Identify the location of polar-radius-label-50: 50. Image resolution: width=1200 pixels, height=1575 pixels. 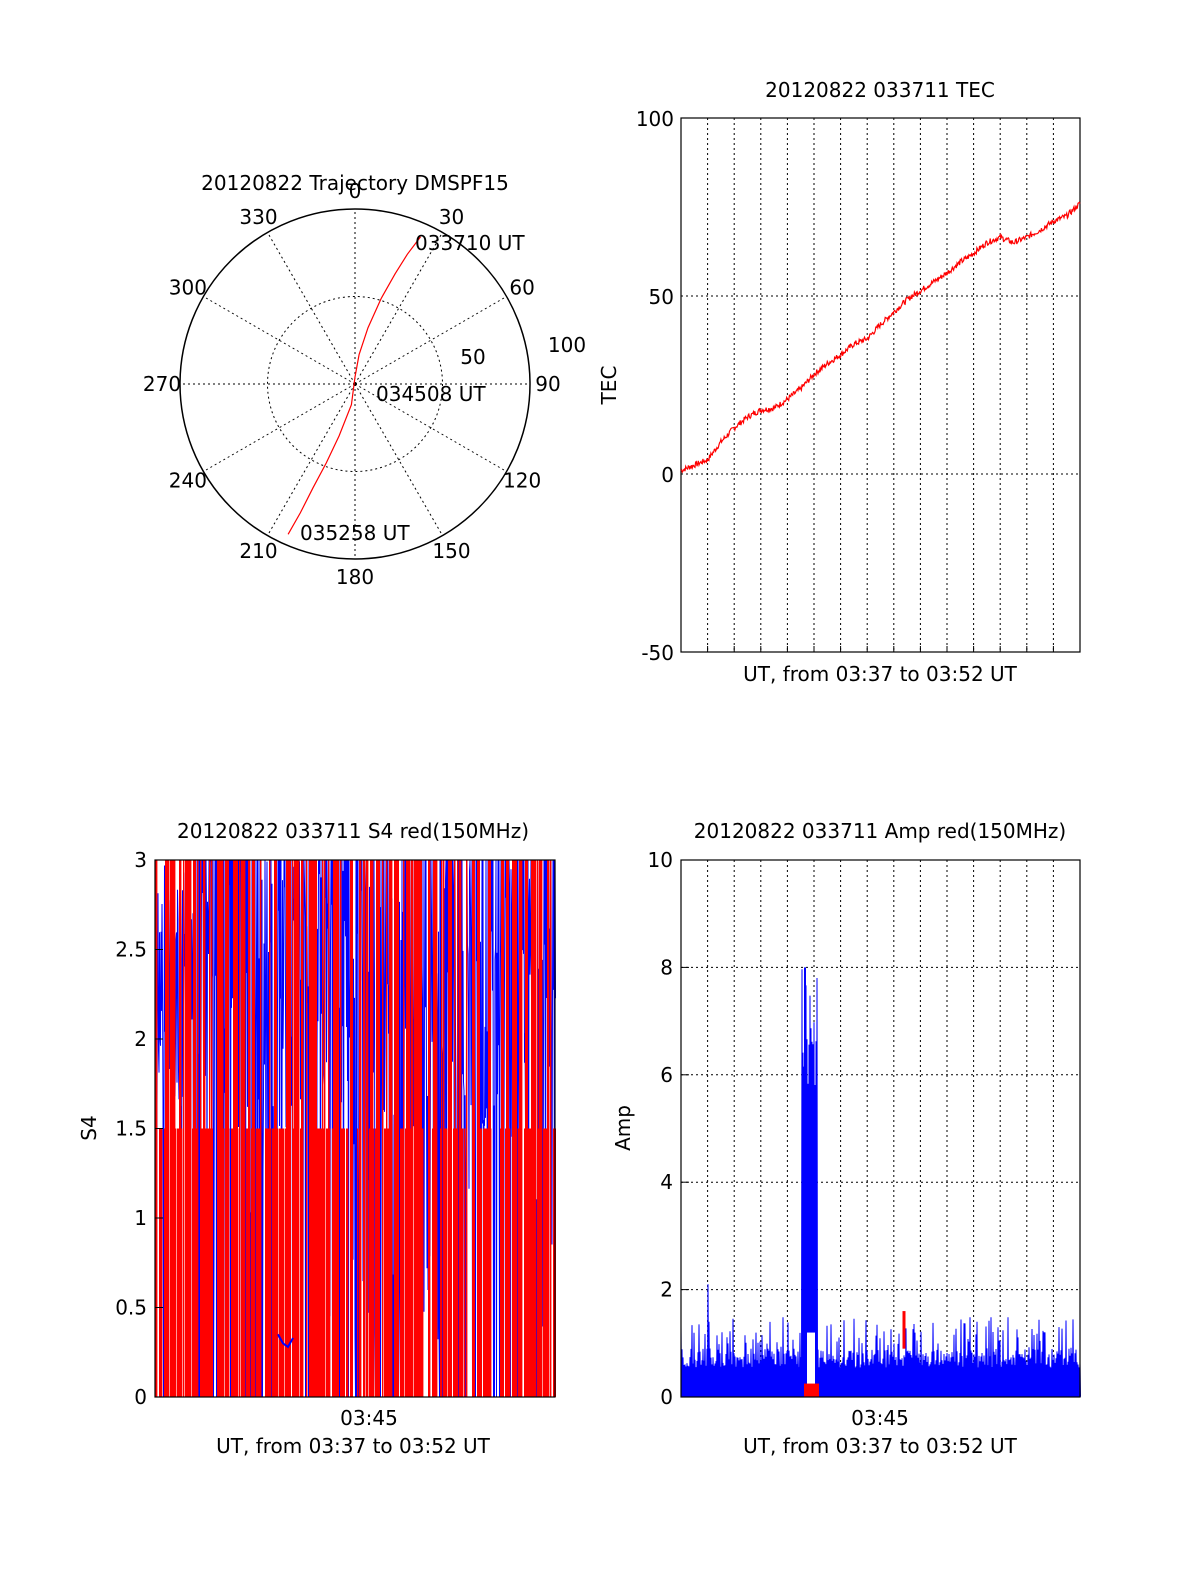
(472, 357).